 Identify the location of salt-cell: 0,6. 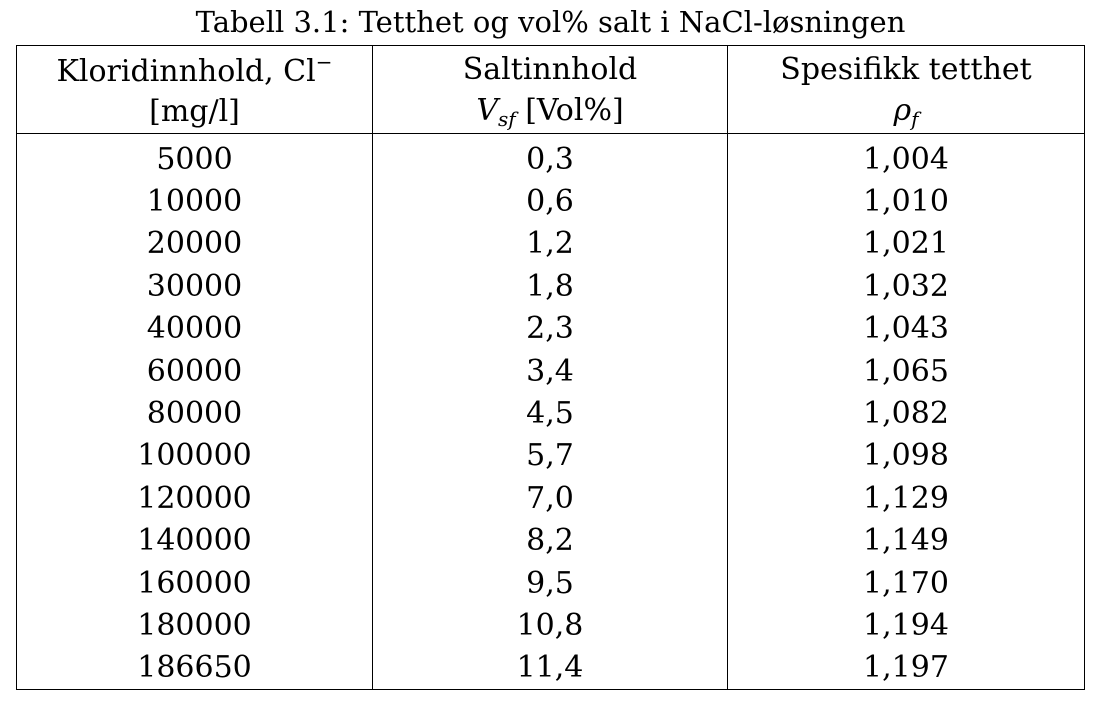
(550, 201).